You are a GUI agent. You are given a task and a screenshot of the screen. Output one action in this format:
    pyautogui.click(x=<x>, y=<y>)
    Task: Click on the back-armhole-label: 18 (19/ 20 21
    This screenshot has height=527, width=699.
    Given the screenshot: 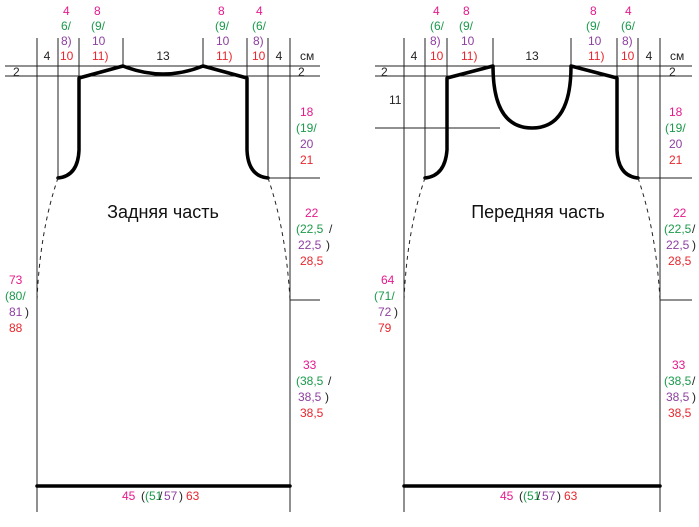 What is the action you would take?
    pyautogui.click(x=306, y=136)
    